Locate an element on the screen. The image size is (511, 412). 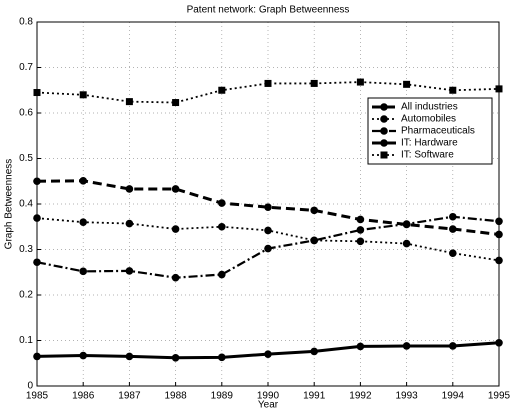
y-tick-label: 0 is located at coordinates (30, 386).